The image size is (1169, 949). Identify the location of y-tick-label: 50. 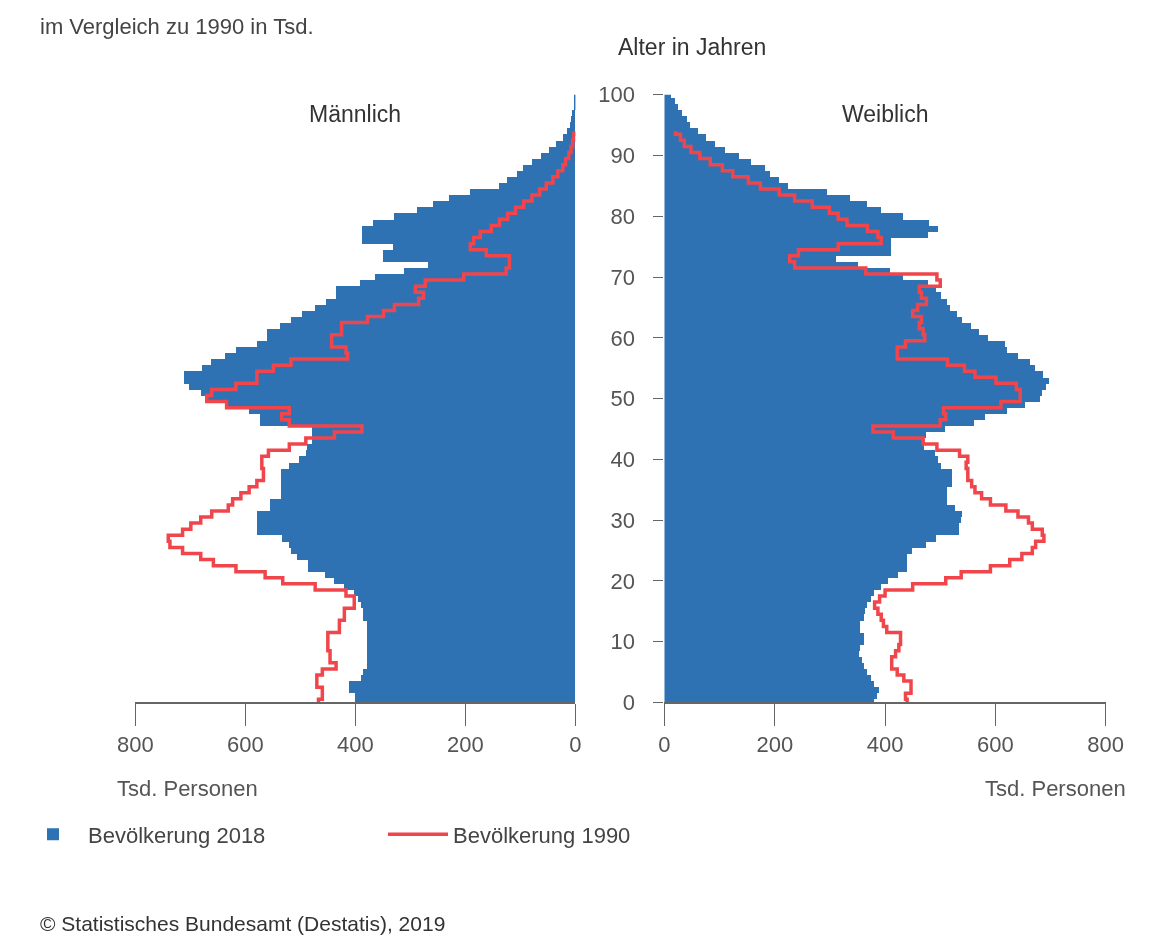
(623, 399).